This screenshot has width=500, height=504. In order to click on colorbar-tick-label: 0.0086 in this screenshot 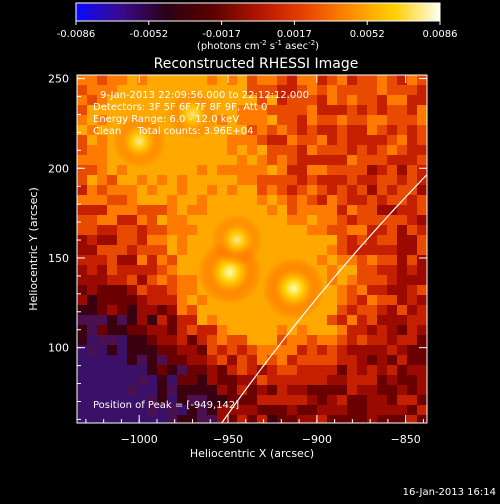, I will do `click(440, 34)`.